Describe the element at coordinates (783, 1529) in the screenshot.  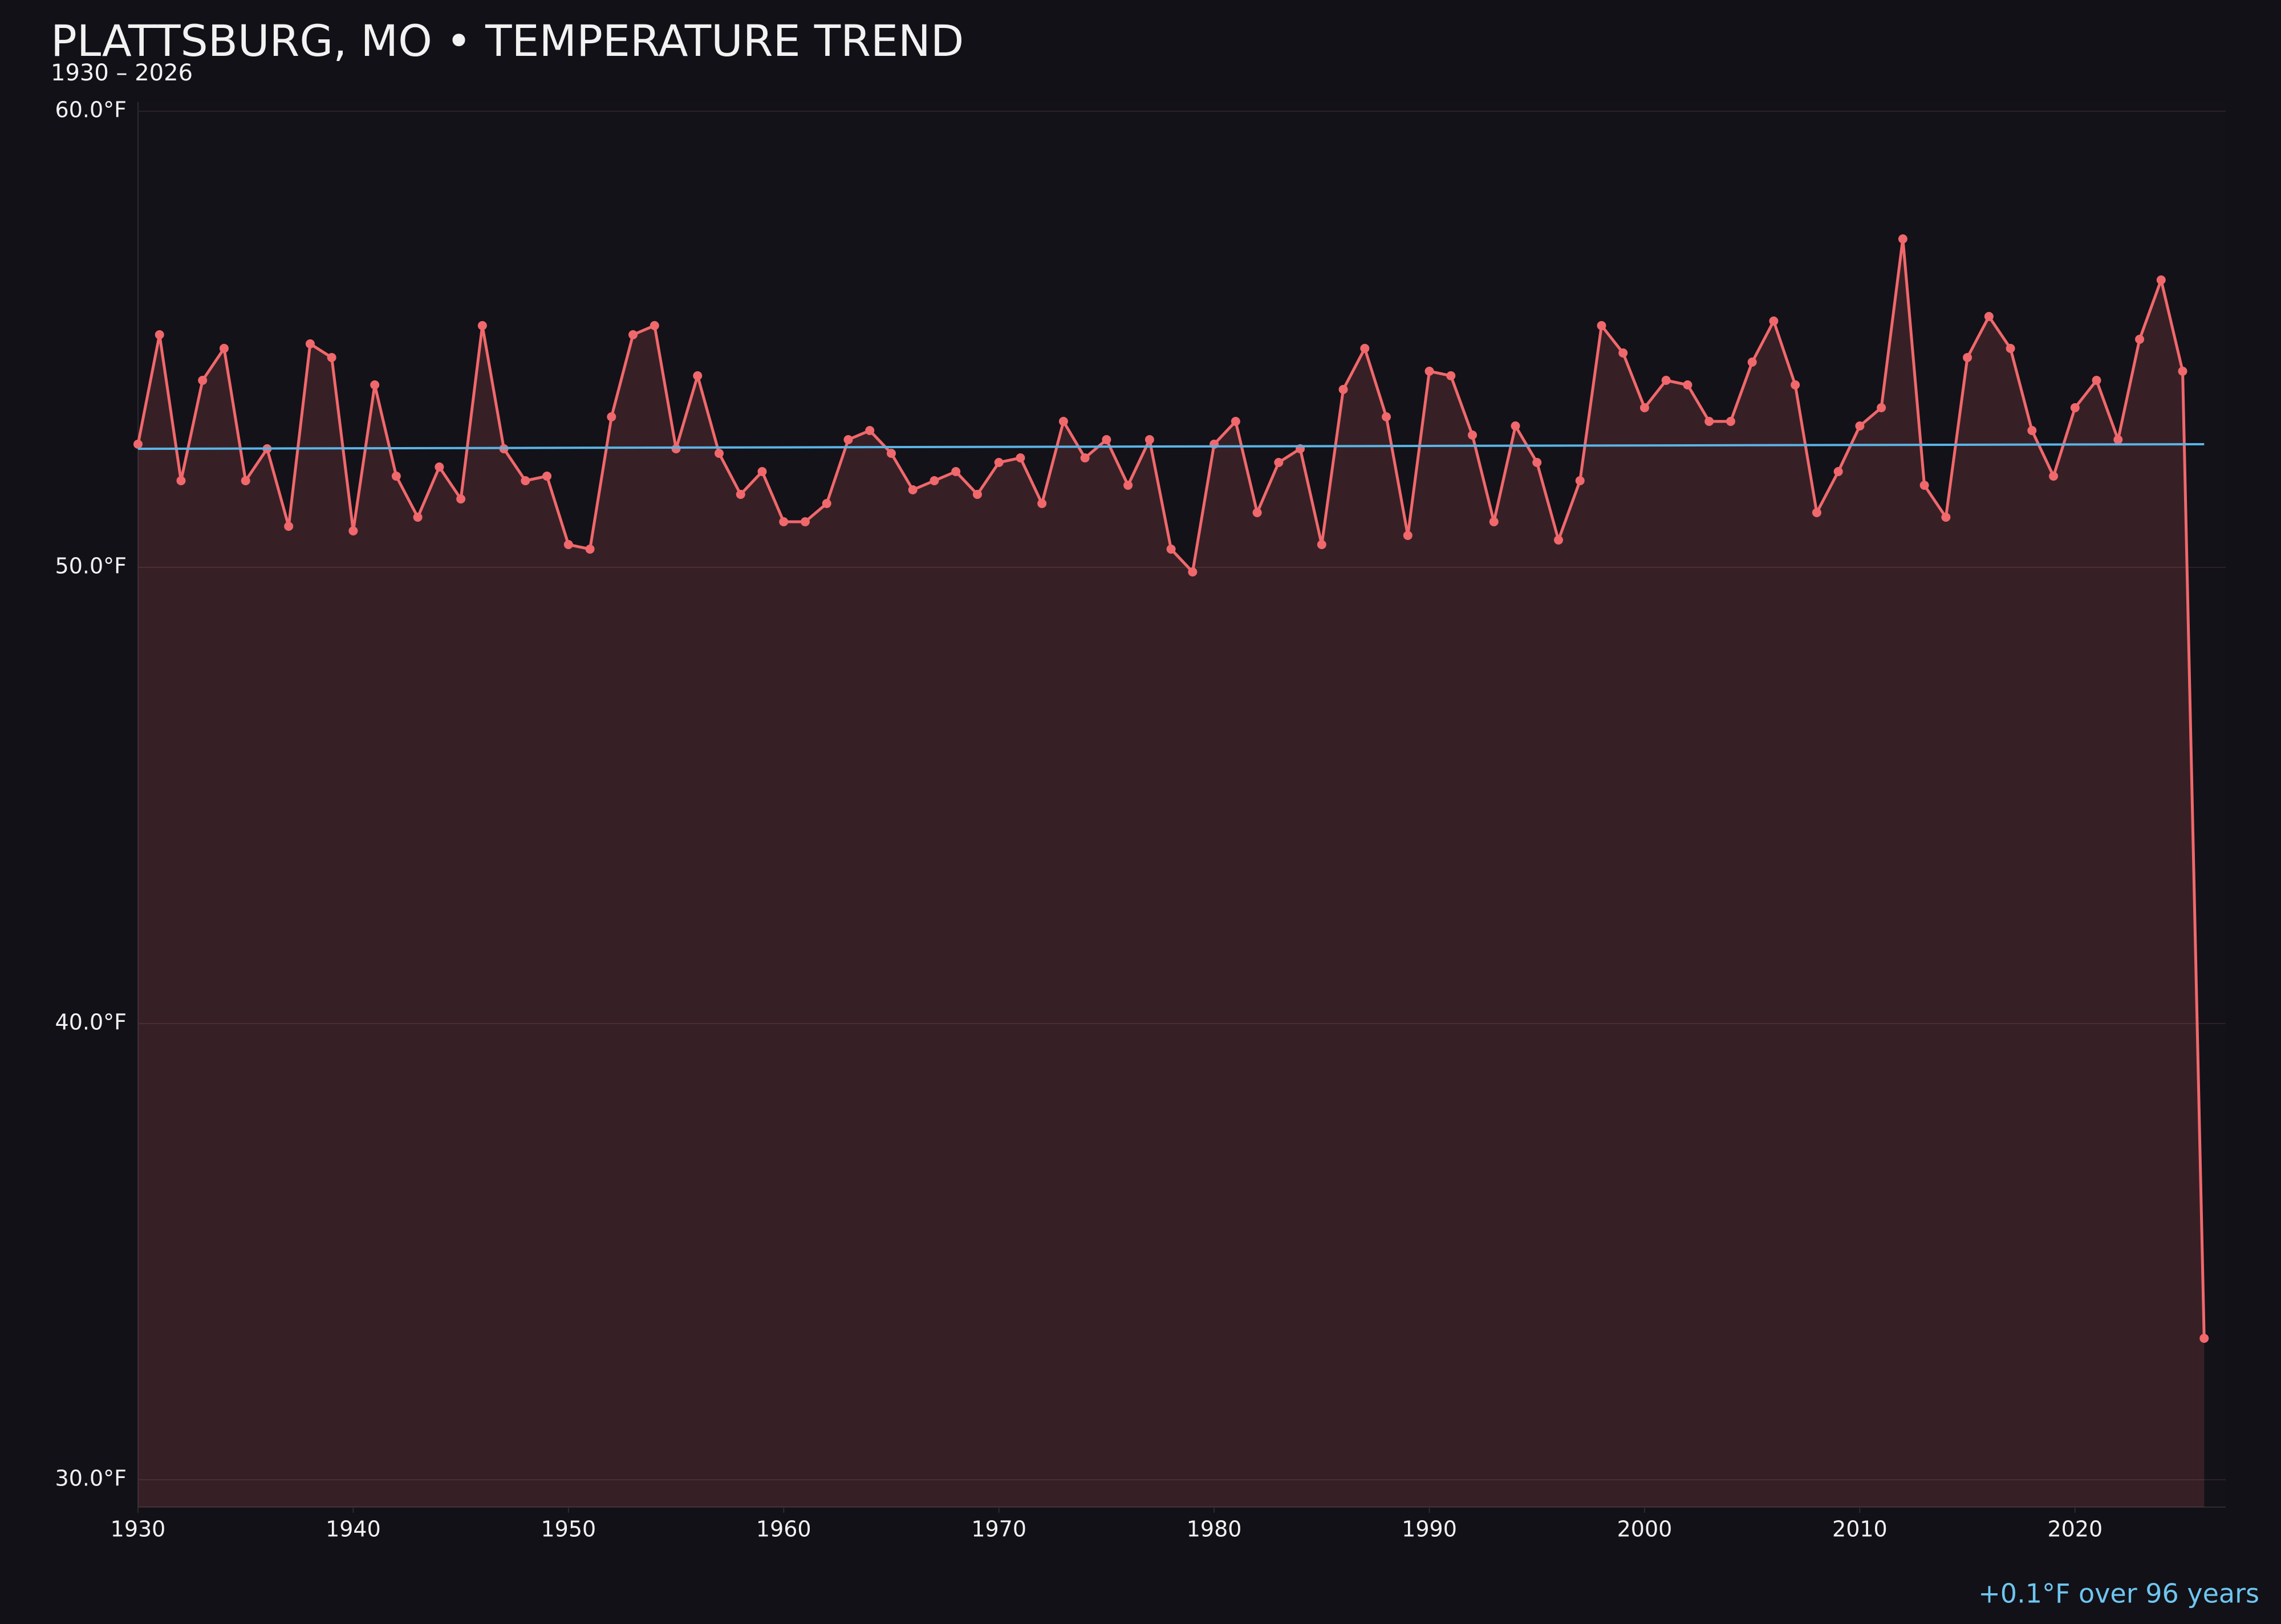
I see `x-tick-label: 1960` at that location.